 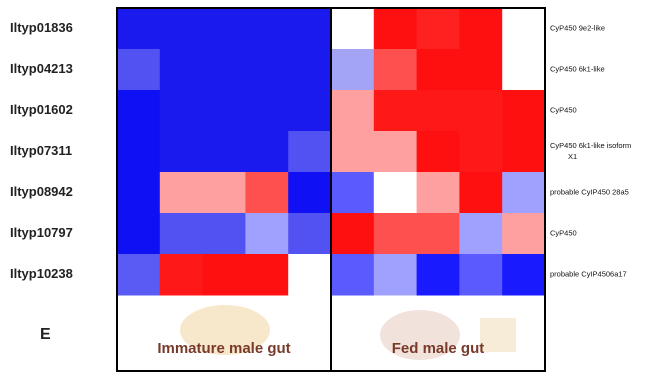 I want to click on gene-id: Iltyp10797, so click(x=41, y=232).